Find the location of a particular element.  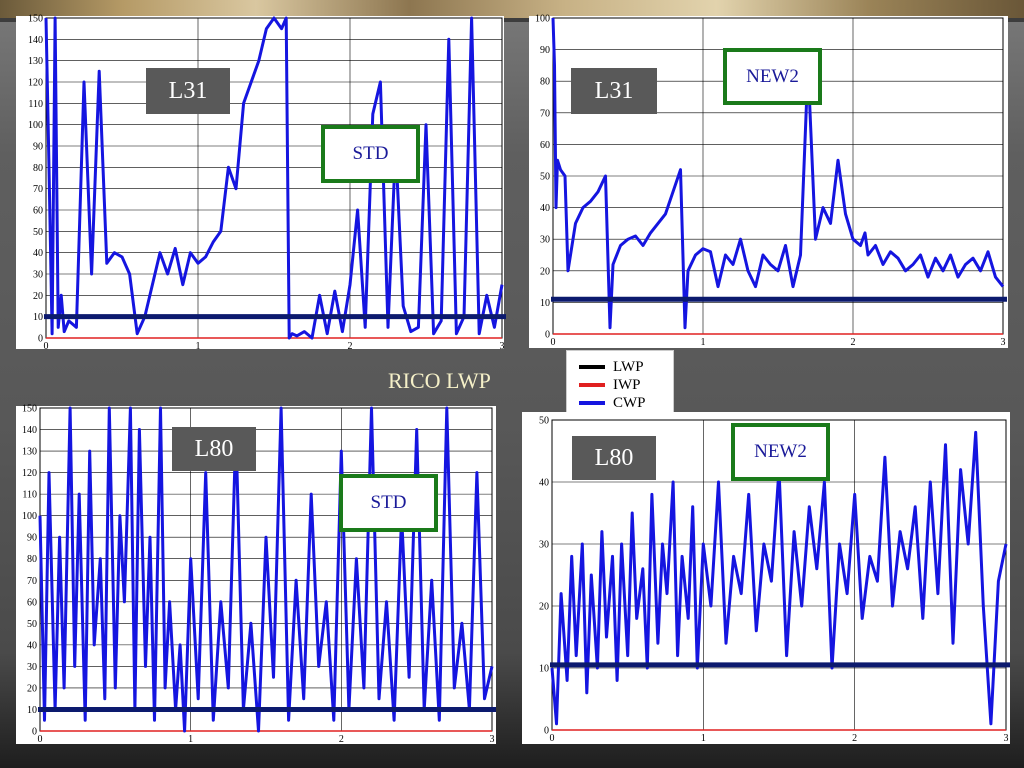

legend-swatch-iwp is located at coordinates (592, 385).